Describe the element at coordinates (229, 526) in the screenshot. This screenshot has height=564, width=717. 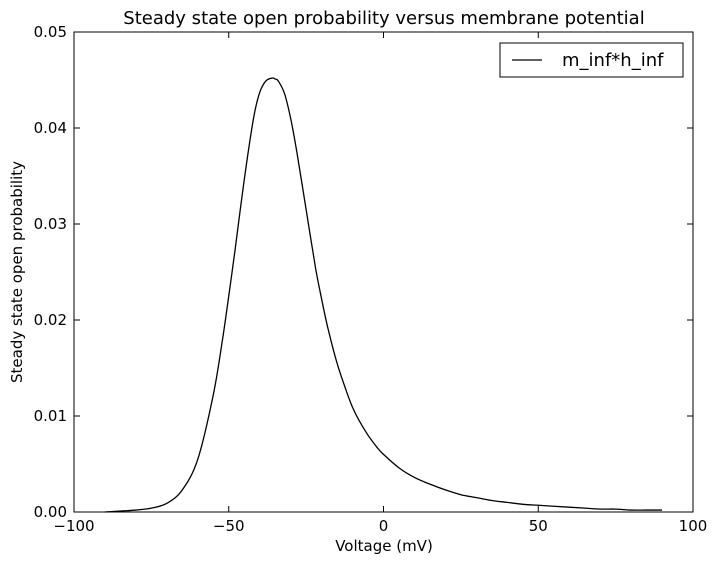
I see `x-tick-label: −50` at that location.